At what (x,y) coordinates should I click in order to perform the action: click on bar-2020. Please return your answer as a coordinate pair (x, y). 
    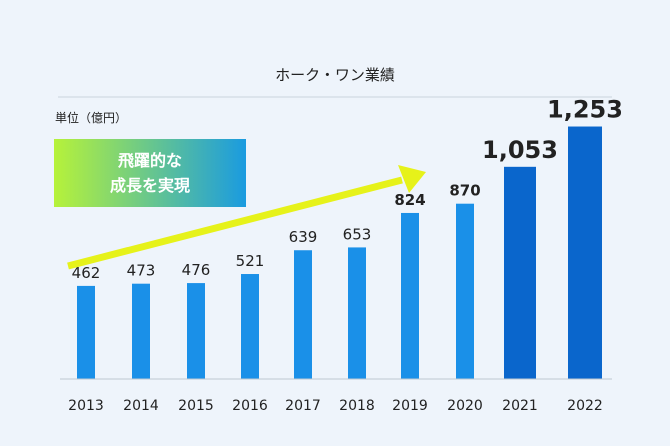
    Looking at the image, I should click on (465, 291).